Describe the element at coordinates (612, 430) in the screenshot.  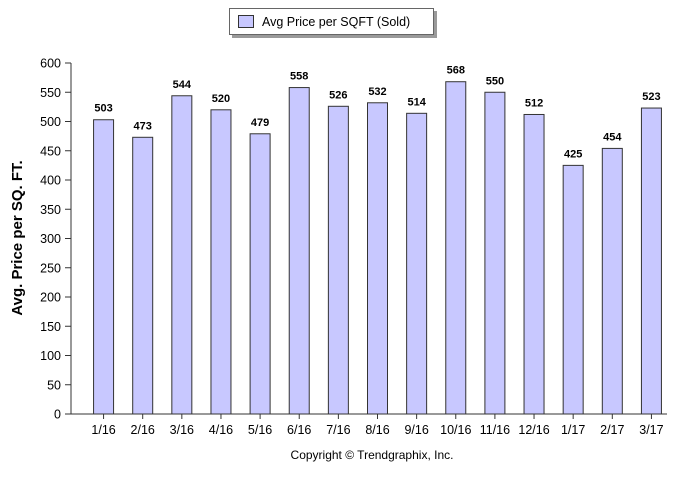
I see `x-tick-label: 2/17` at that location.